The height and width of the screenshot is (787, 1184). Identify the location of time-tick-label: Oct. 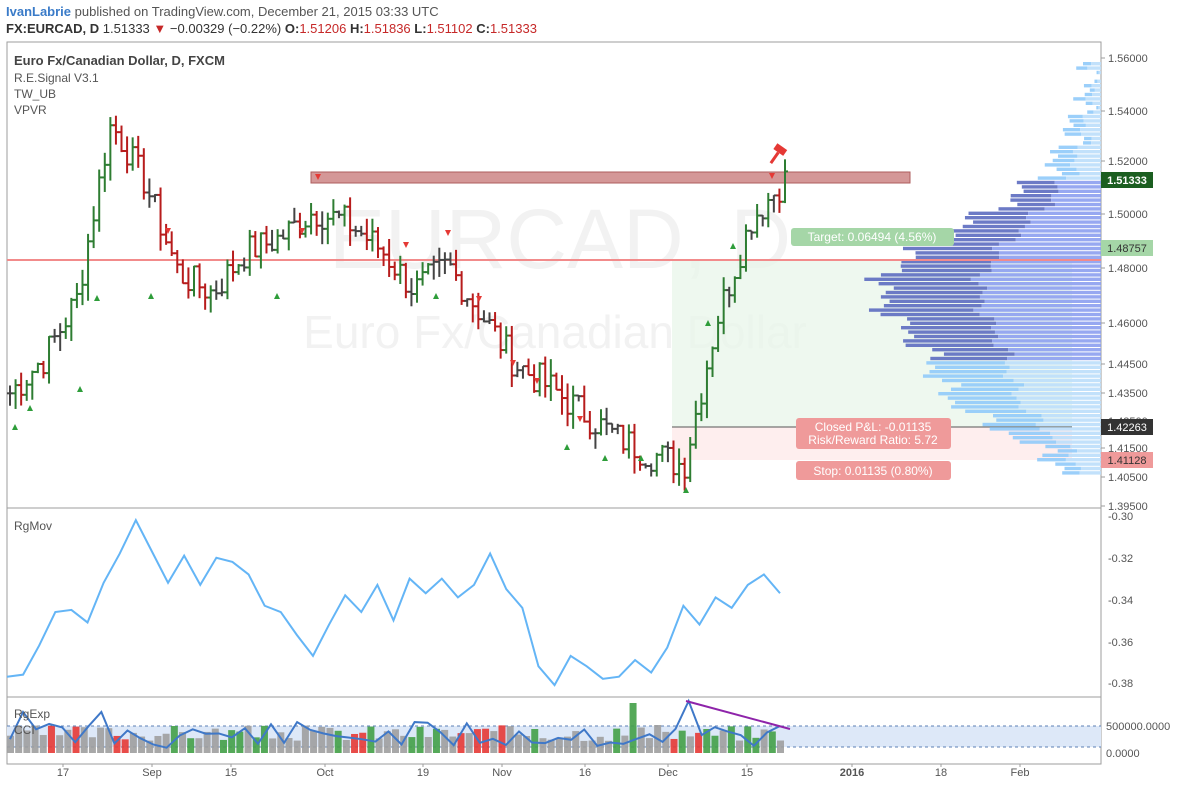
(324, 773).